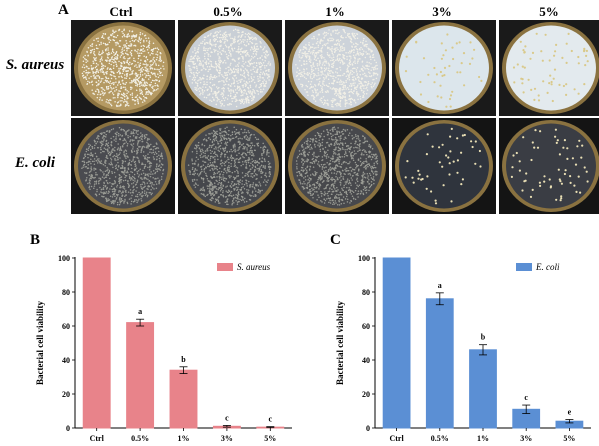 The image size is (599, 446). I want to click on row-label-e-coli: E. coli, so click(35, 163).